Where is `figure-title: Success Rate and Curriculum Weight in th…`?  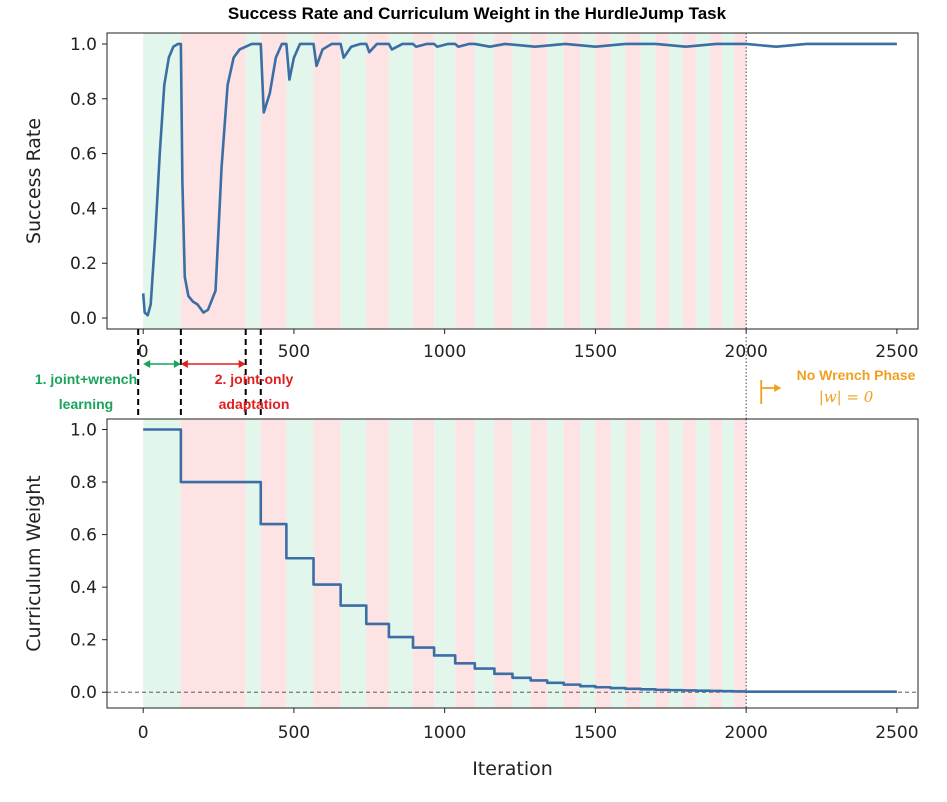 figure-title: Success Rate and Curriculum Weight in th… is located at coordinates (477, 13).